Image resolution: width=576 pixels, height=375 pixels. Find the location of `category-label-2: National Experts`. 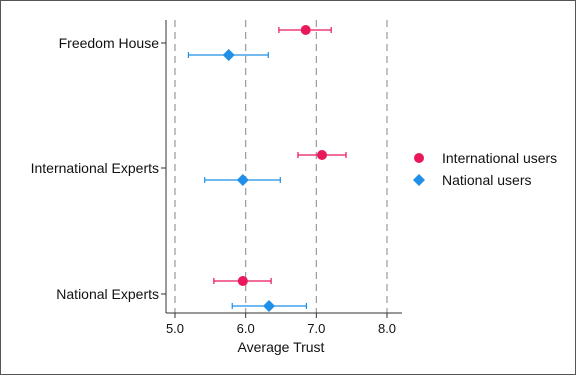

category-label-2: National Experts is located at coordinates (107, 294).